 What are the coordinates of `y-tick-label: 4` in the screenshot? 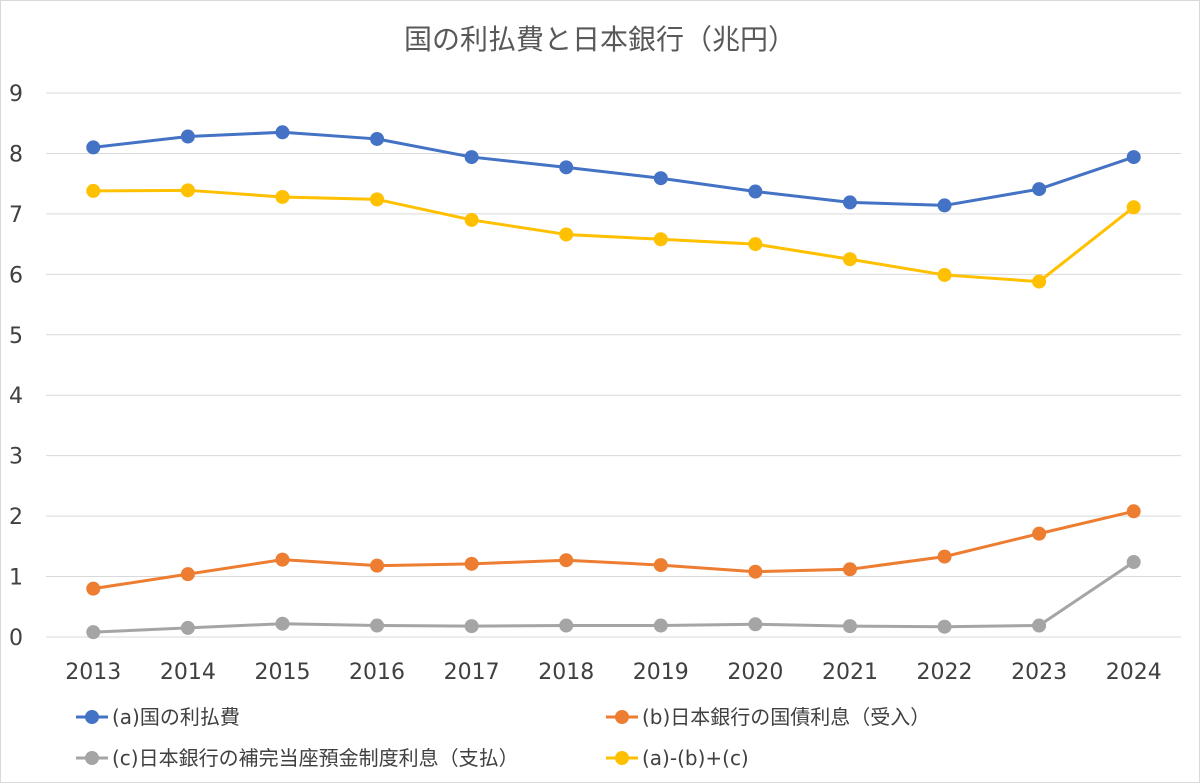 It's located at (16, 396).